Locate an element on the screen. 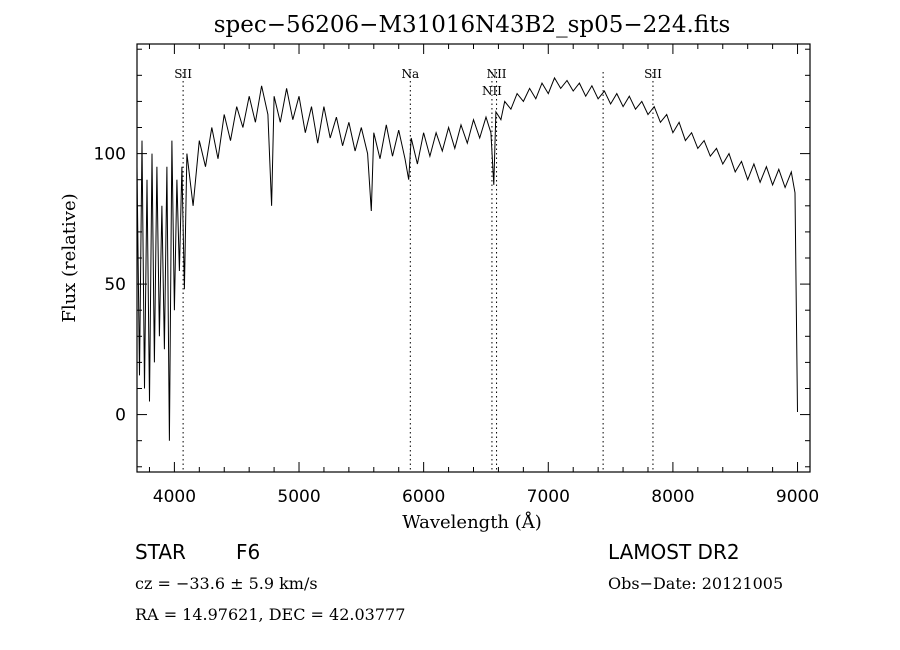  chart-title: spec−56206−M31016N43B2_sp05−224.fits is located at coordinates (472, 25).